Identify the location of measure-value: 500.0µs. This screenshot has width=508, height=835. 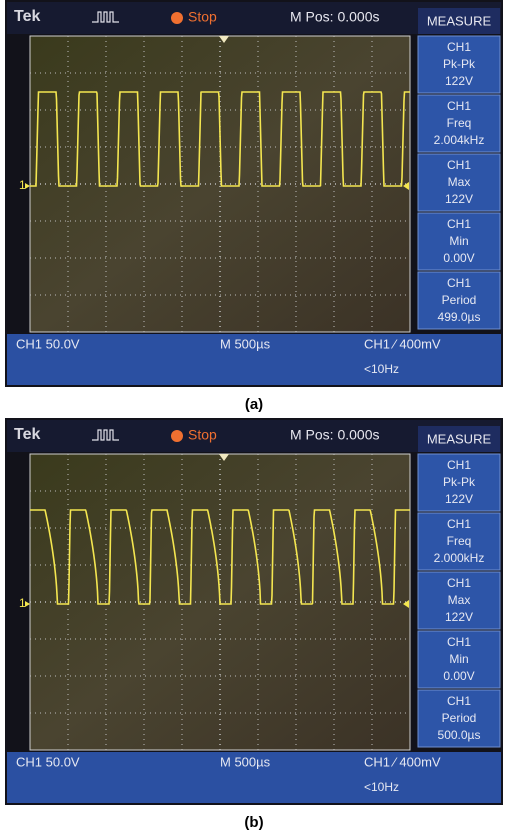
(459, 735).